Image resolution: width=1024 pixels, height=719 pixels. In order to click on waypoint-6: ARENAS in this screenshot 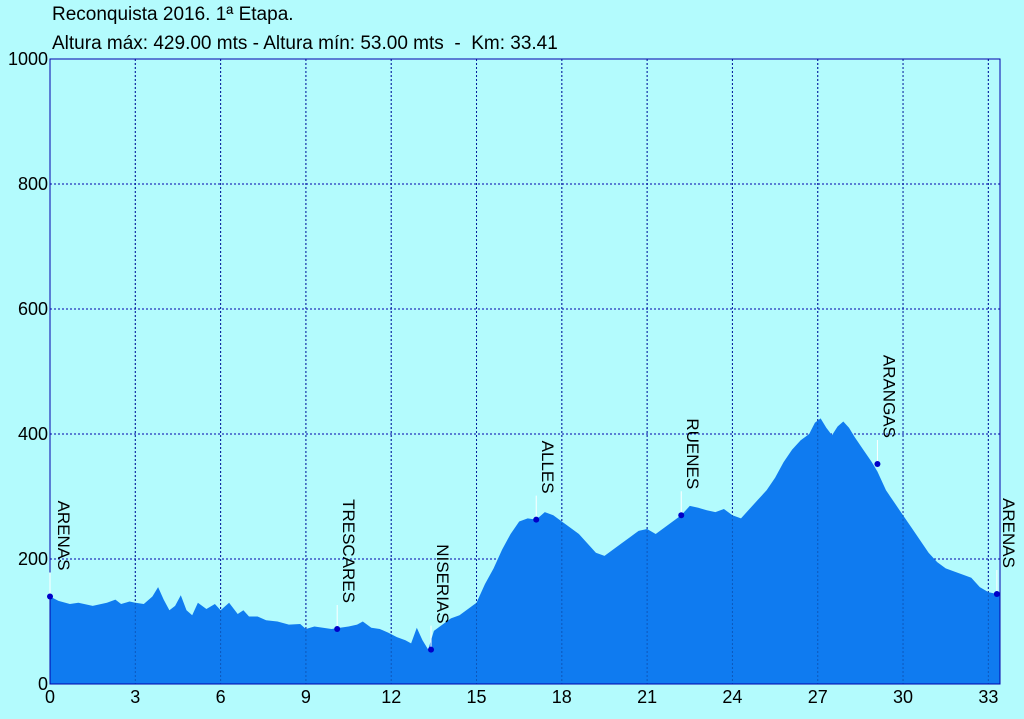, I will do `click(1005, 547)`.